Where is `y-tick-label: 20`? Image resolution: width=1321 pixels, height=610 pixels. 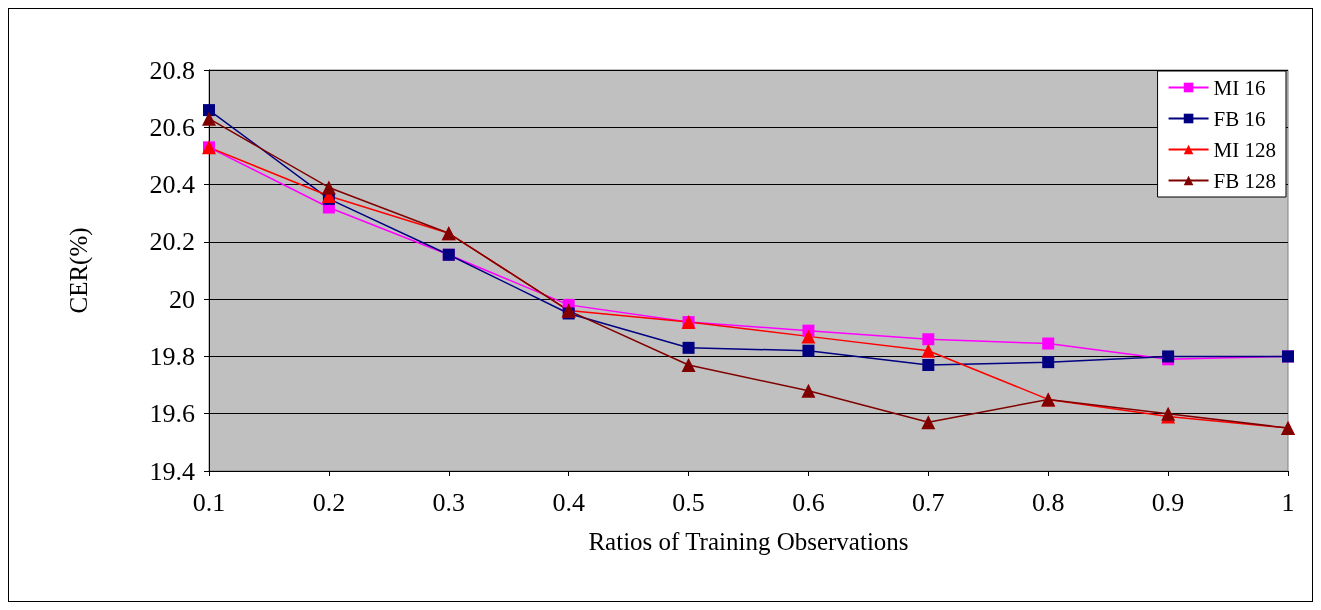
y-tick-label: 20 is located at coordinates (182, 299).